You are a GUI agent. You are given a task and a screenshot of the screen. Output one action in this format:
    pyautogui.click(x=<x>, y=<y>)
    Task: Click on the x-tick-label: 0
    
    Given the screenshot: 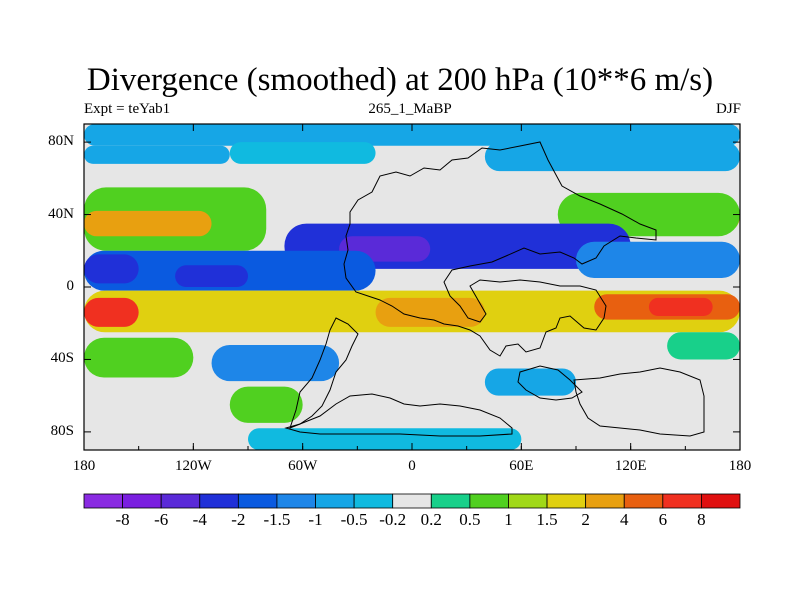 What is the action you would take?
    pyautogui.click(x=412, y=466)
    